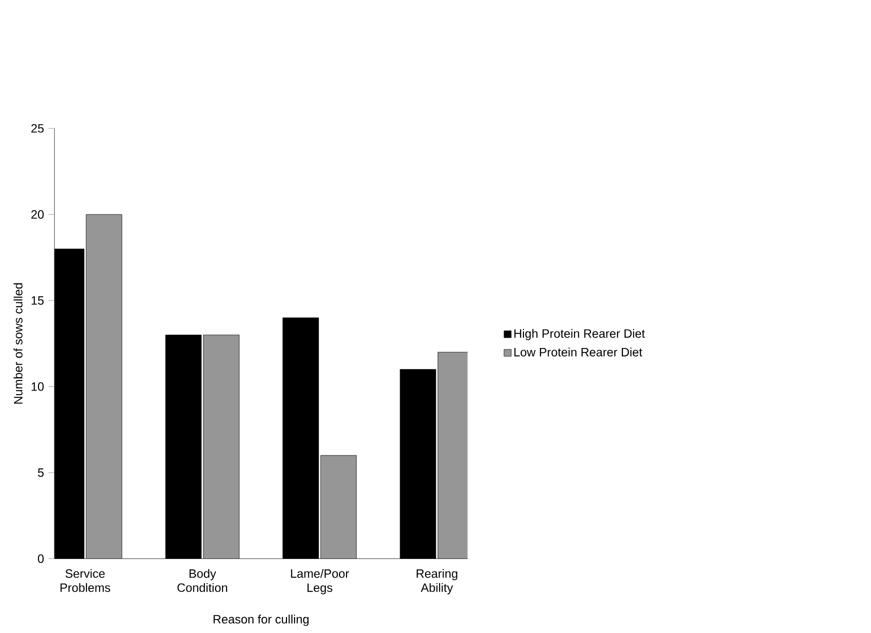  What do you see at coordinates (261, 620) in the screenshot?
I see `x-axis-title: Reason for culling` at bounding box center [261, 620].